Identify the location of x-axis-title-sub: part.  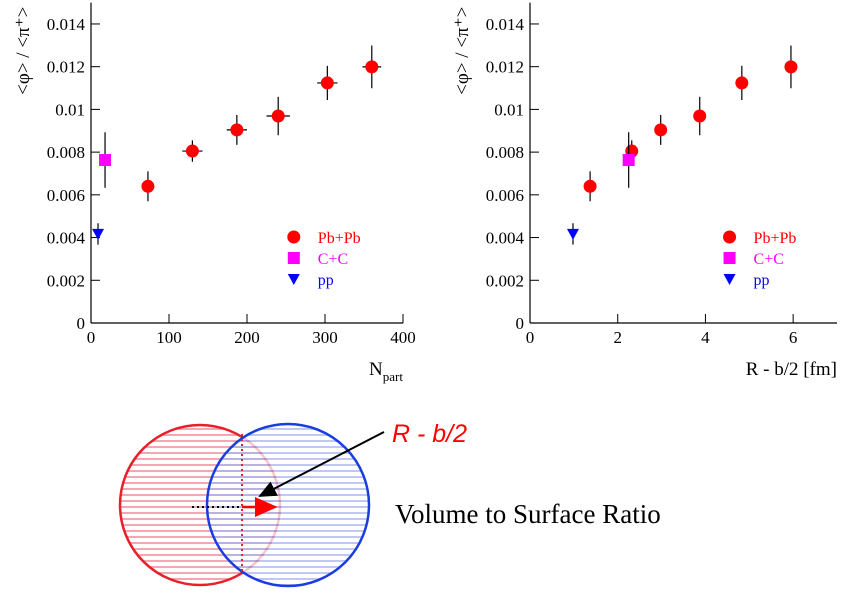
(393, 376).